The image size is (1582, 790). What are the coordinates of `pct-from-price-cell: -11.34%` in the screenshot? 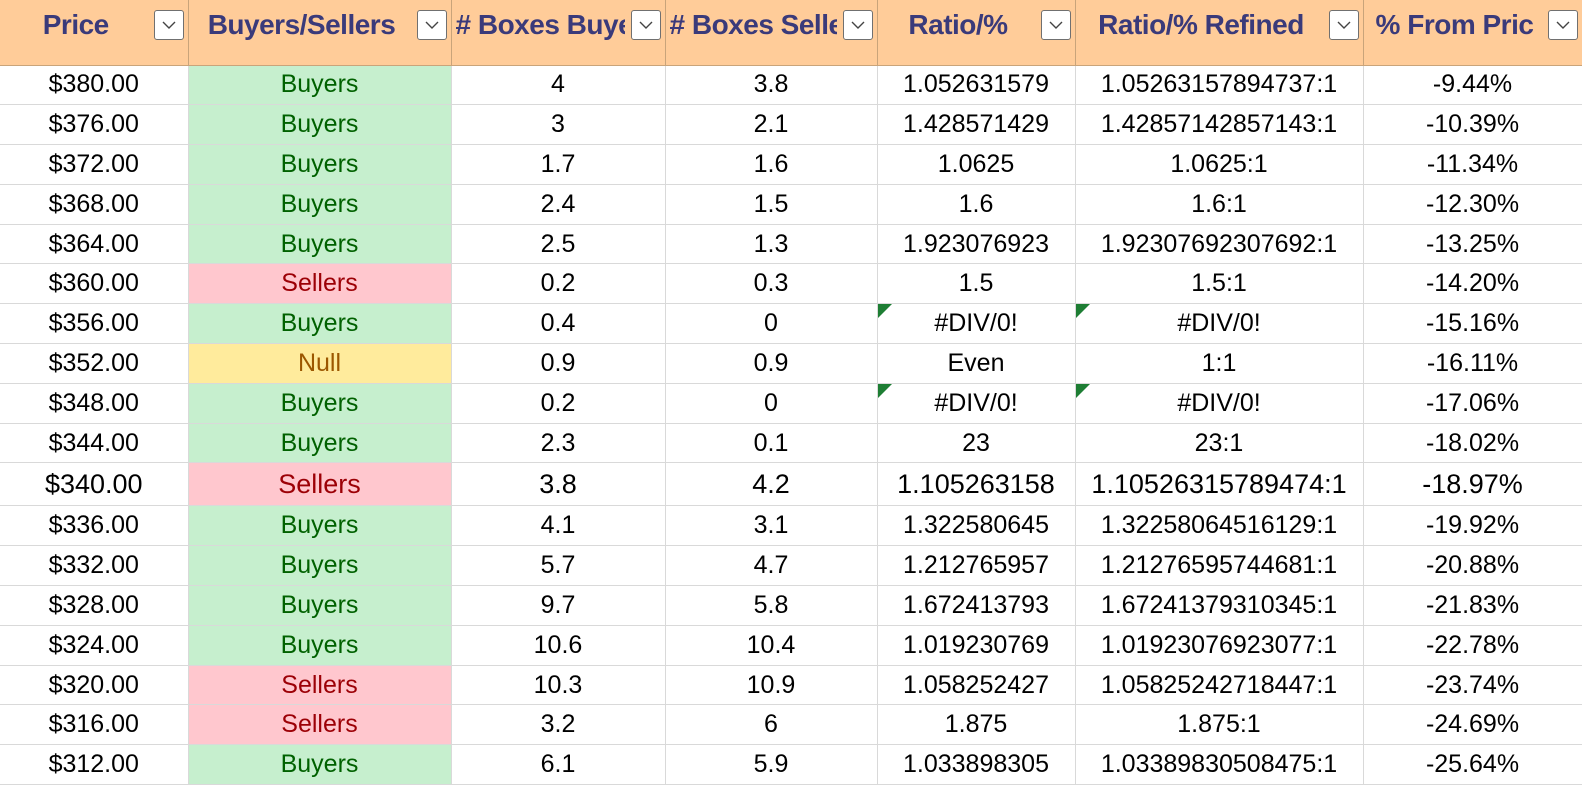 It's located at (1472, 164).